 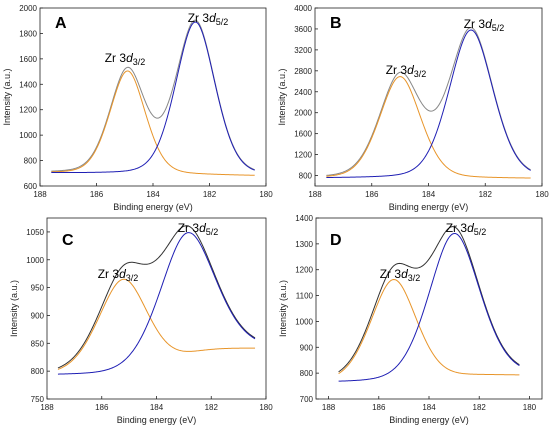 I want to click on y-tick-label: 3200, so click(x=303, y=50).